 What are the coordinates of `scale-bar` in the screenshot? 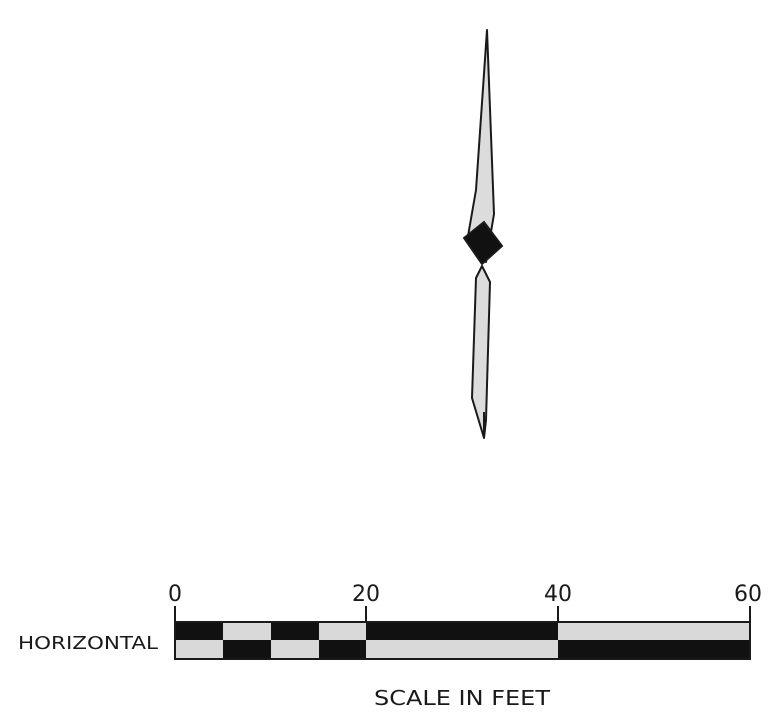 It's located at (462, 633).